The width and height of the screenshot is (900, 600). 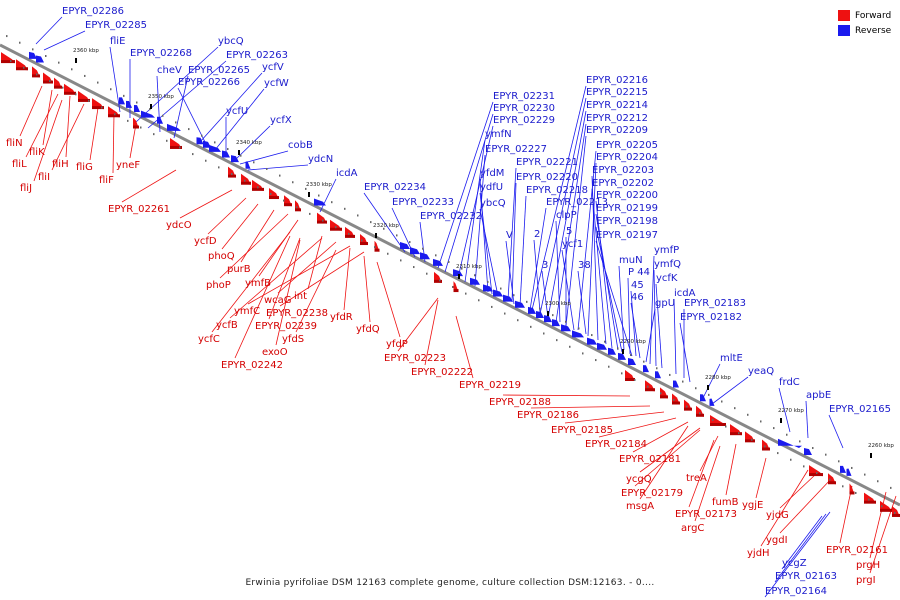 I want to click on forward-gene-label: ycgQ, so click(x=639, y=479).